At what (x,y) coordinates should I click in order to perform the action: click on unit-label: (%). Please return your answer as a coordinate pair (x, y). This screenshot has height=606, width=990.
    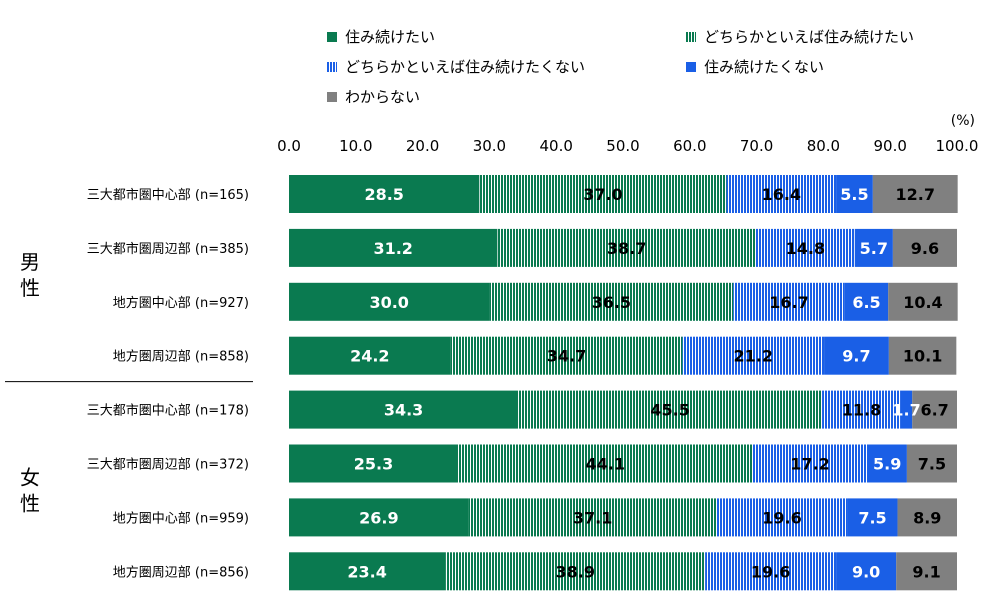
    Looking at the image, I should click on (963, 121).